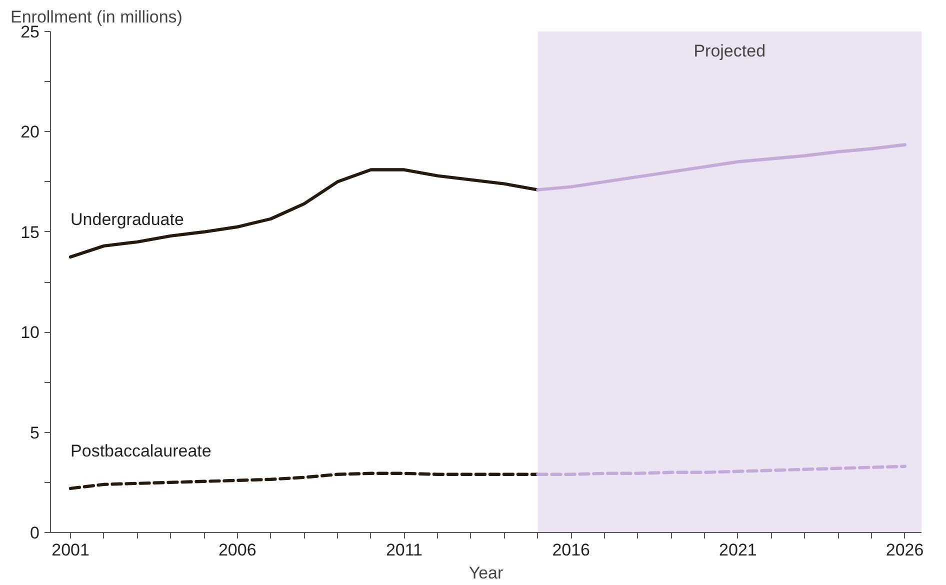  I want to click on y-tick-label: 10, so click(30, 332).